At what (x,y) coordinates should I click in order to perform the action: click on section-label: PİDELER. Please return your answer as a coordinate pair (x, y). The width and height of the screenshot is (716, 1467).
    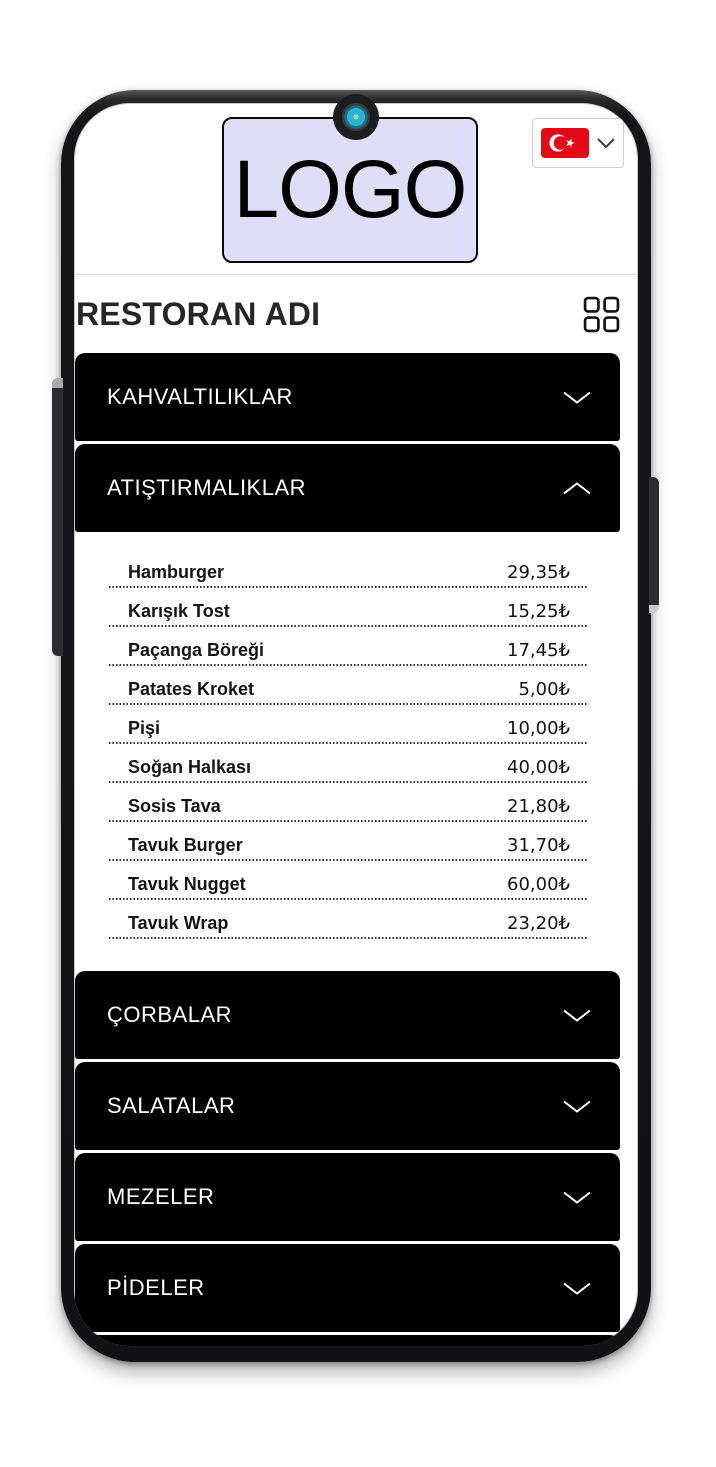
    Looking at the image, I should click on (156, 1287).